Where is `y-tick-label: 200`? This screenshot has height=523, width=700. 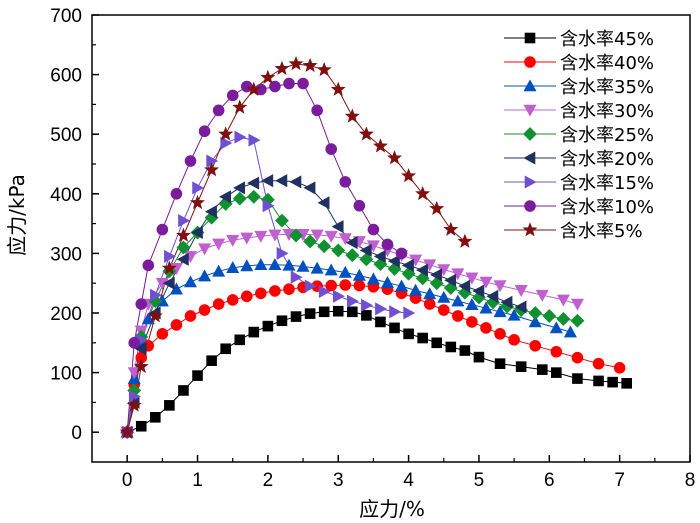
y-tick-label: 200 is located at coordinates (66, 314).